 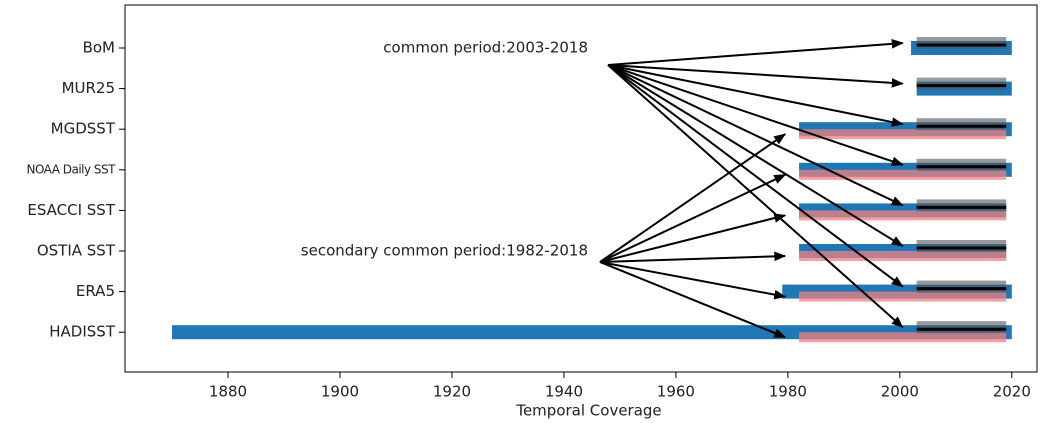 I want to click on y-tick-label: MGDSST, so click(x=83, y=129).